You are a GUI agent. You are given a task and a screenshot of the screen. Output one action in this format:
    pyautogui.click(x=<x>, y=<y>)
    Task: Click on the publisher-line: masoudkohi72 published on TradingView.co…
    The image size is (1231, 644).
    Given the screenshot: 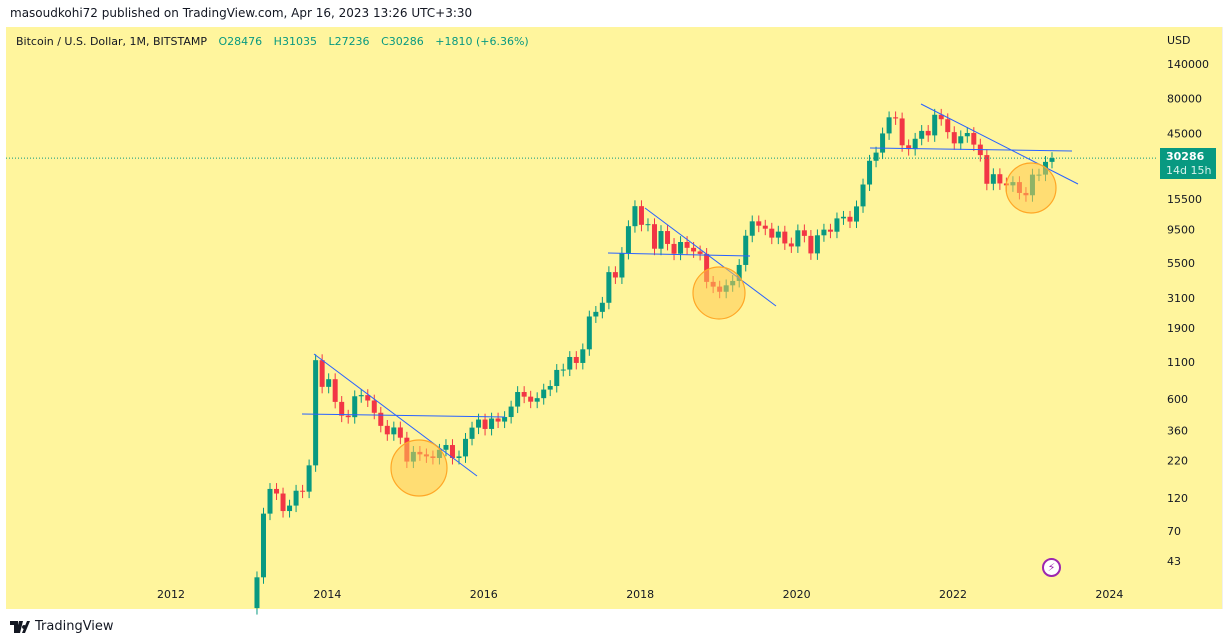 What is the action you would take?
    pyautogui.click(x=241, y=13)
    